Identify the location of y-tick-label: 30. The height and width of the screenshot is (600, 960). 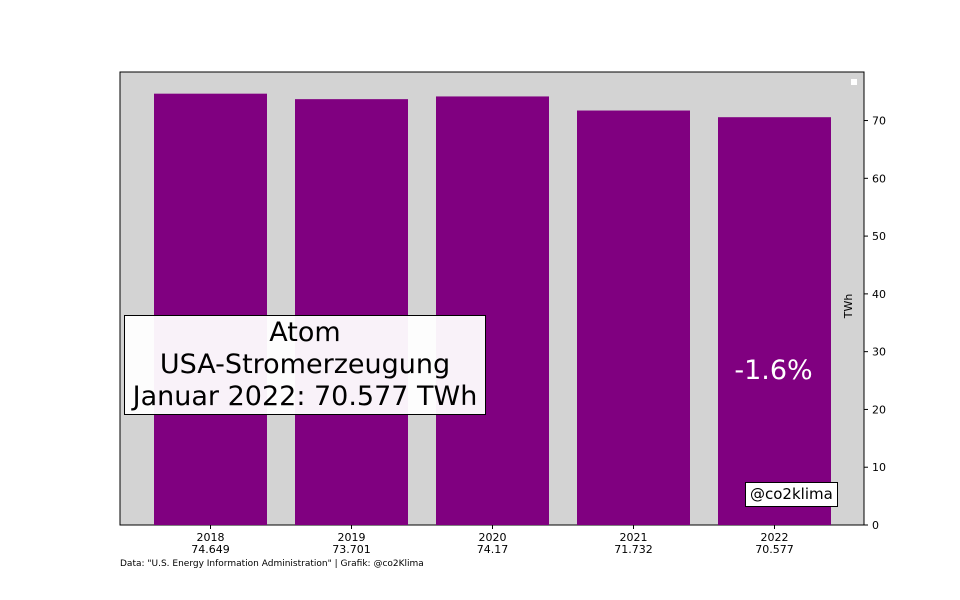
(879, 352).